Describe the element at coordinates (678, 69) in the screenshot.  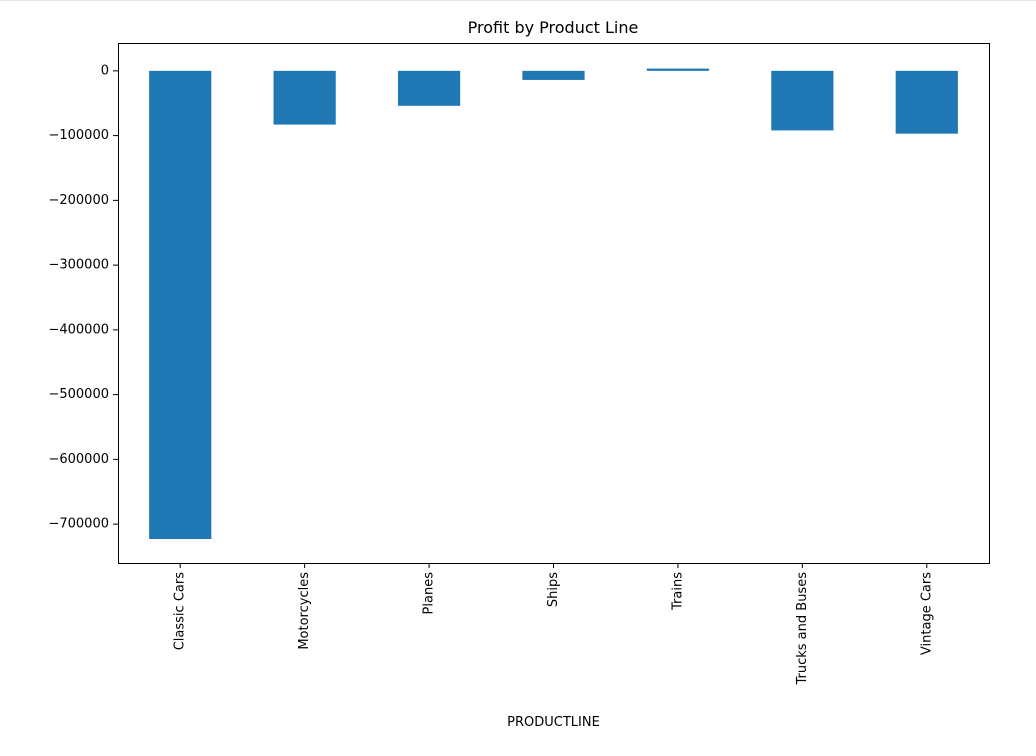
I see `bar-trains` at that location.